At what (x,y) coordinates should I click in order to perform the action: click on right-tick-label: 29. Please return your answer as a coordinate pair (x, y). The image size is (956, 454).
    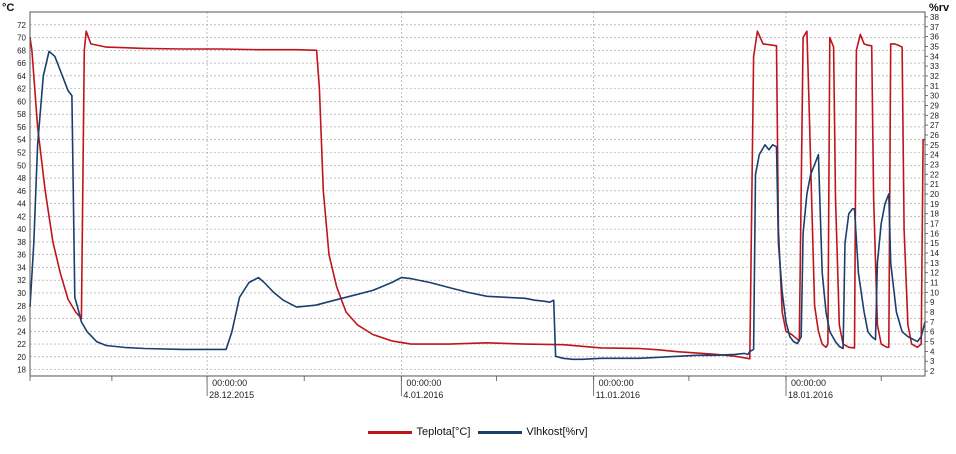
    Looking at the image, I should click on (934, 105).